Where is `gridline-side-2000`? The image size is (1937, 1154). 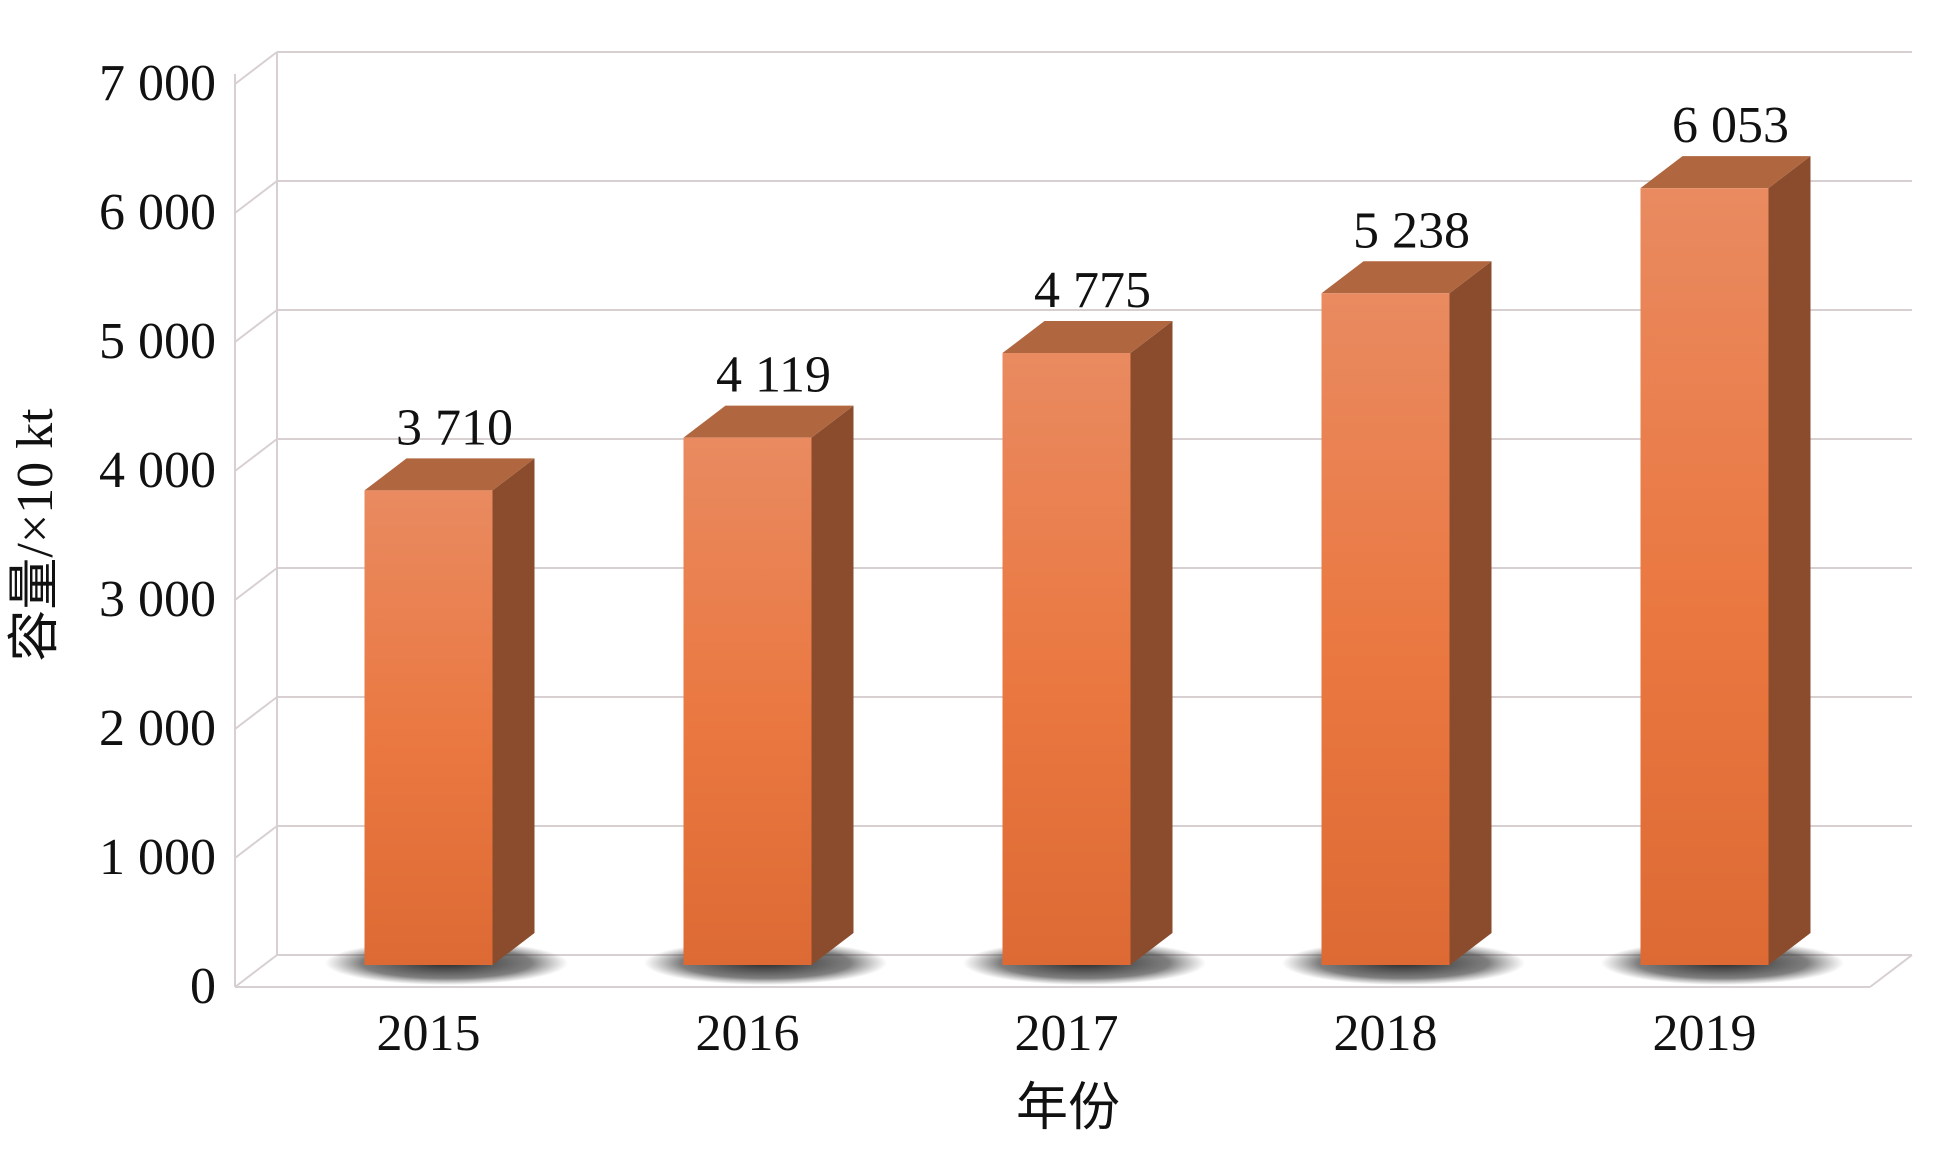
gridline-side-2000 is located at coordinates (256, 713).